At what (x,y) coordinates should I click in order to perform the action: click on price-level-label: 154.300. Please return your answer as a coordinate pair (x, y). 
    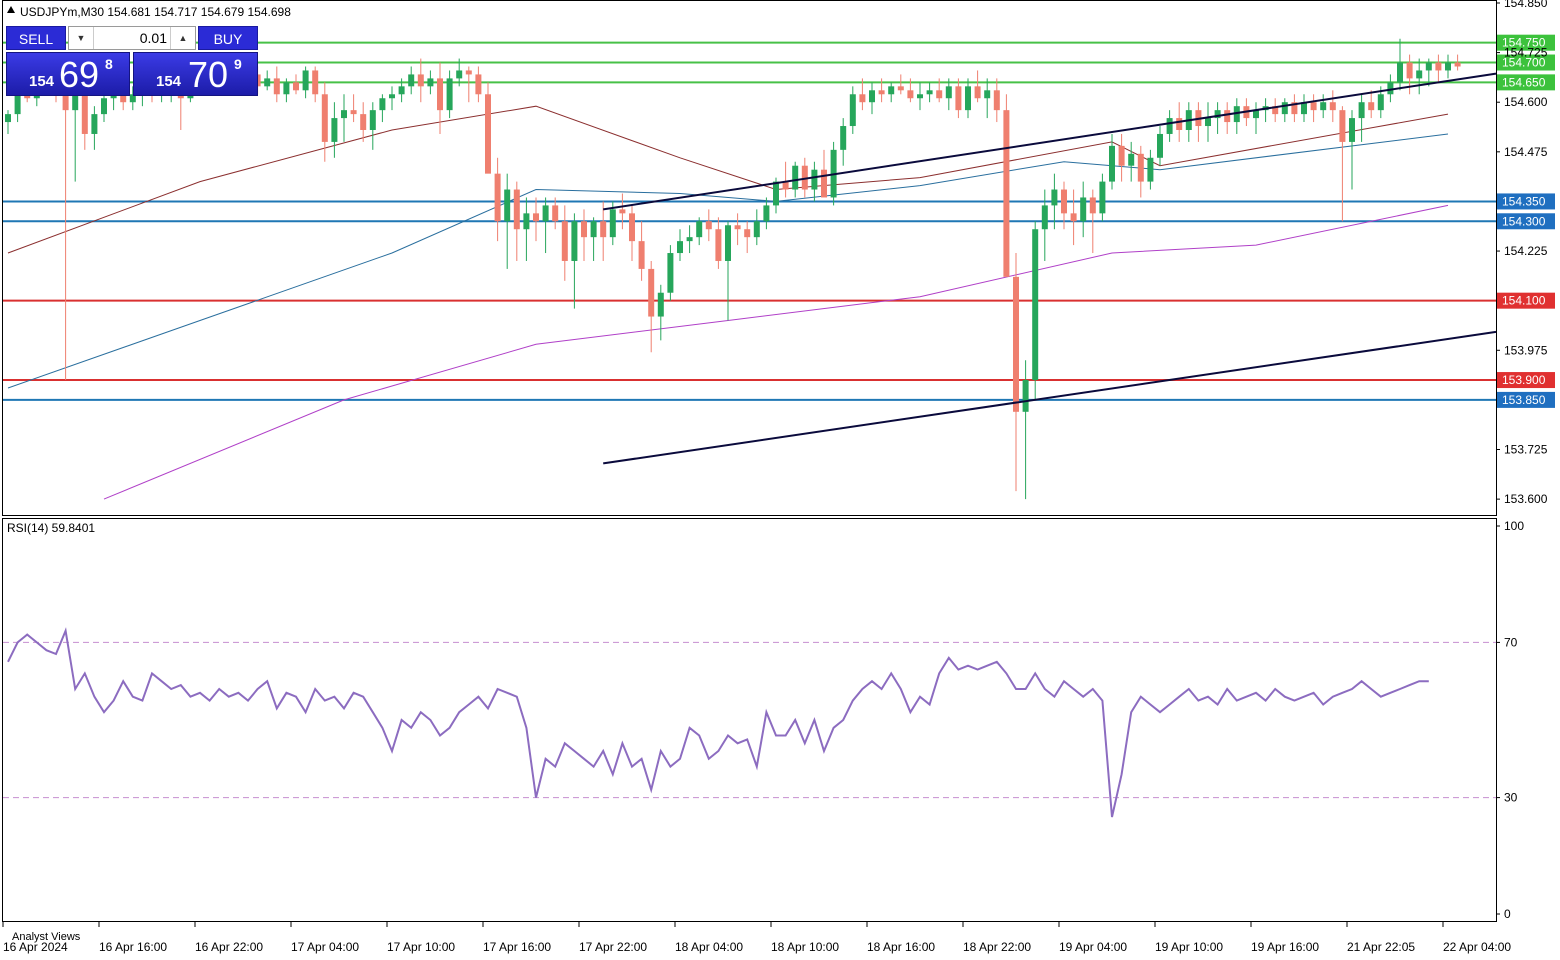
    Looking at the image, I should click on (1524, 221).